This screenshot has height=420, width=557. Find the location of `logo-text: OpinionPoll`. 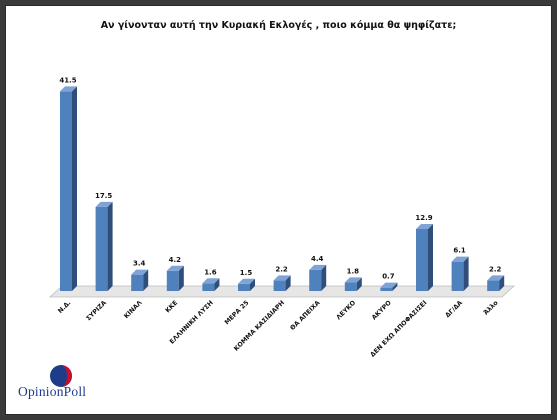

logo-text: OpinionPoll is located at coordinates (52, 392).